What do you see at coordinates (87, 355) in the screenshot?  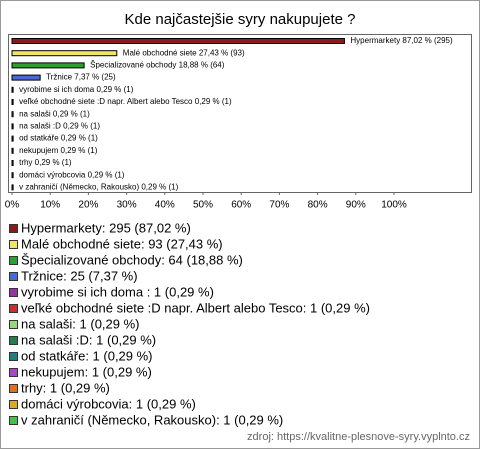 I see `legend-label: od statkáře: 1 (0,29 %)` at bounding box center [87, 355].